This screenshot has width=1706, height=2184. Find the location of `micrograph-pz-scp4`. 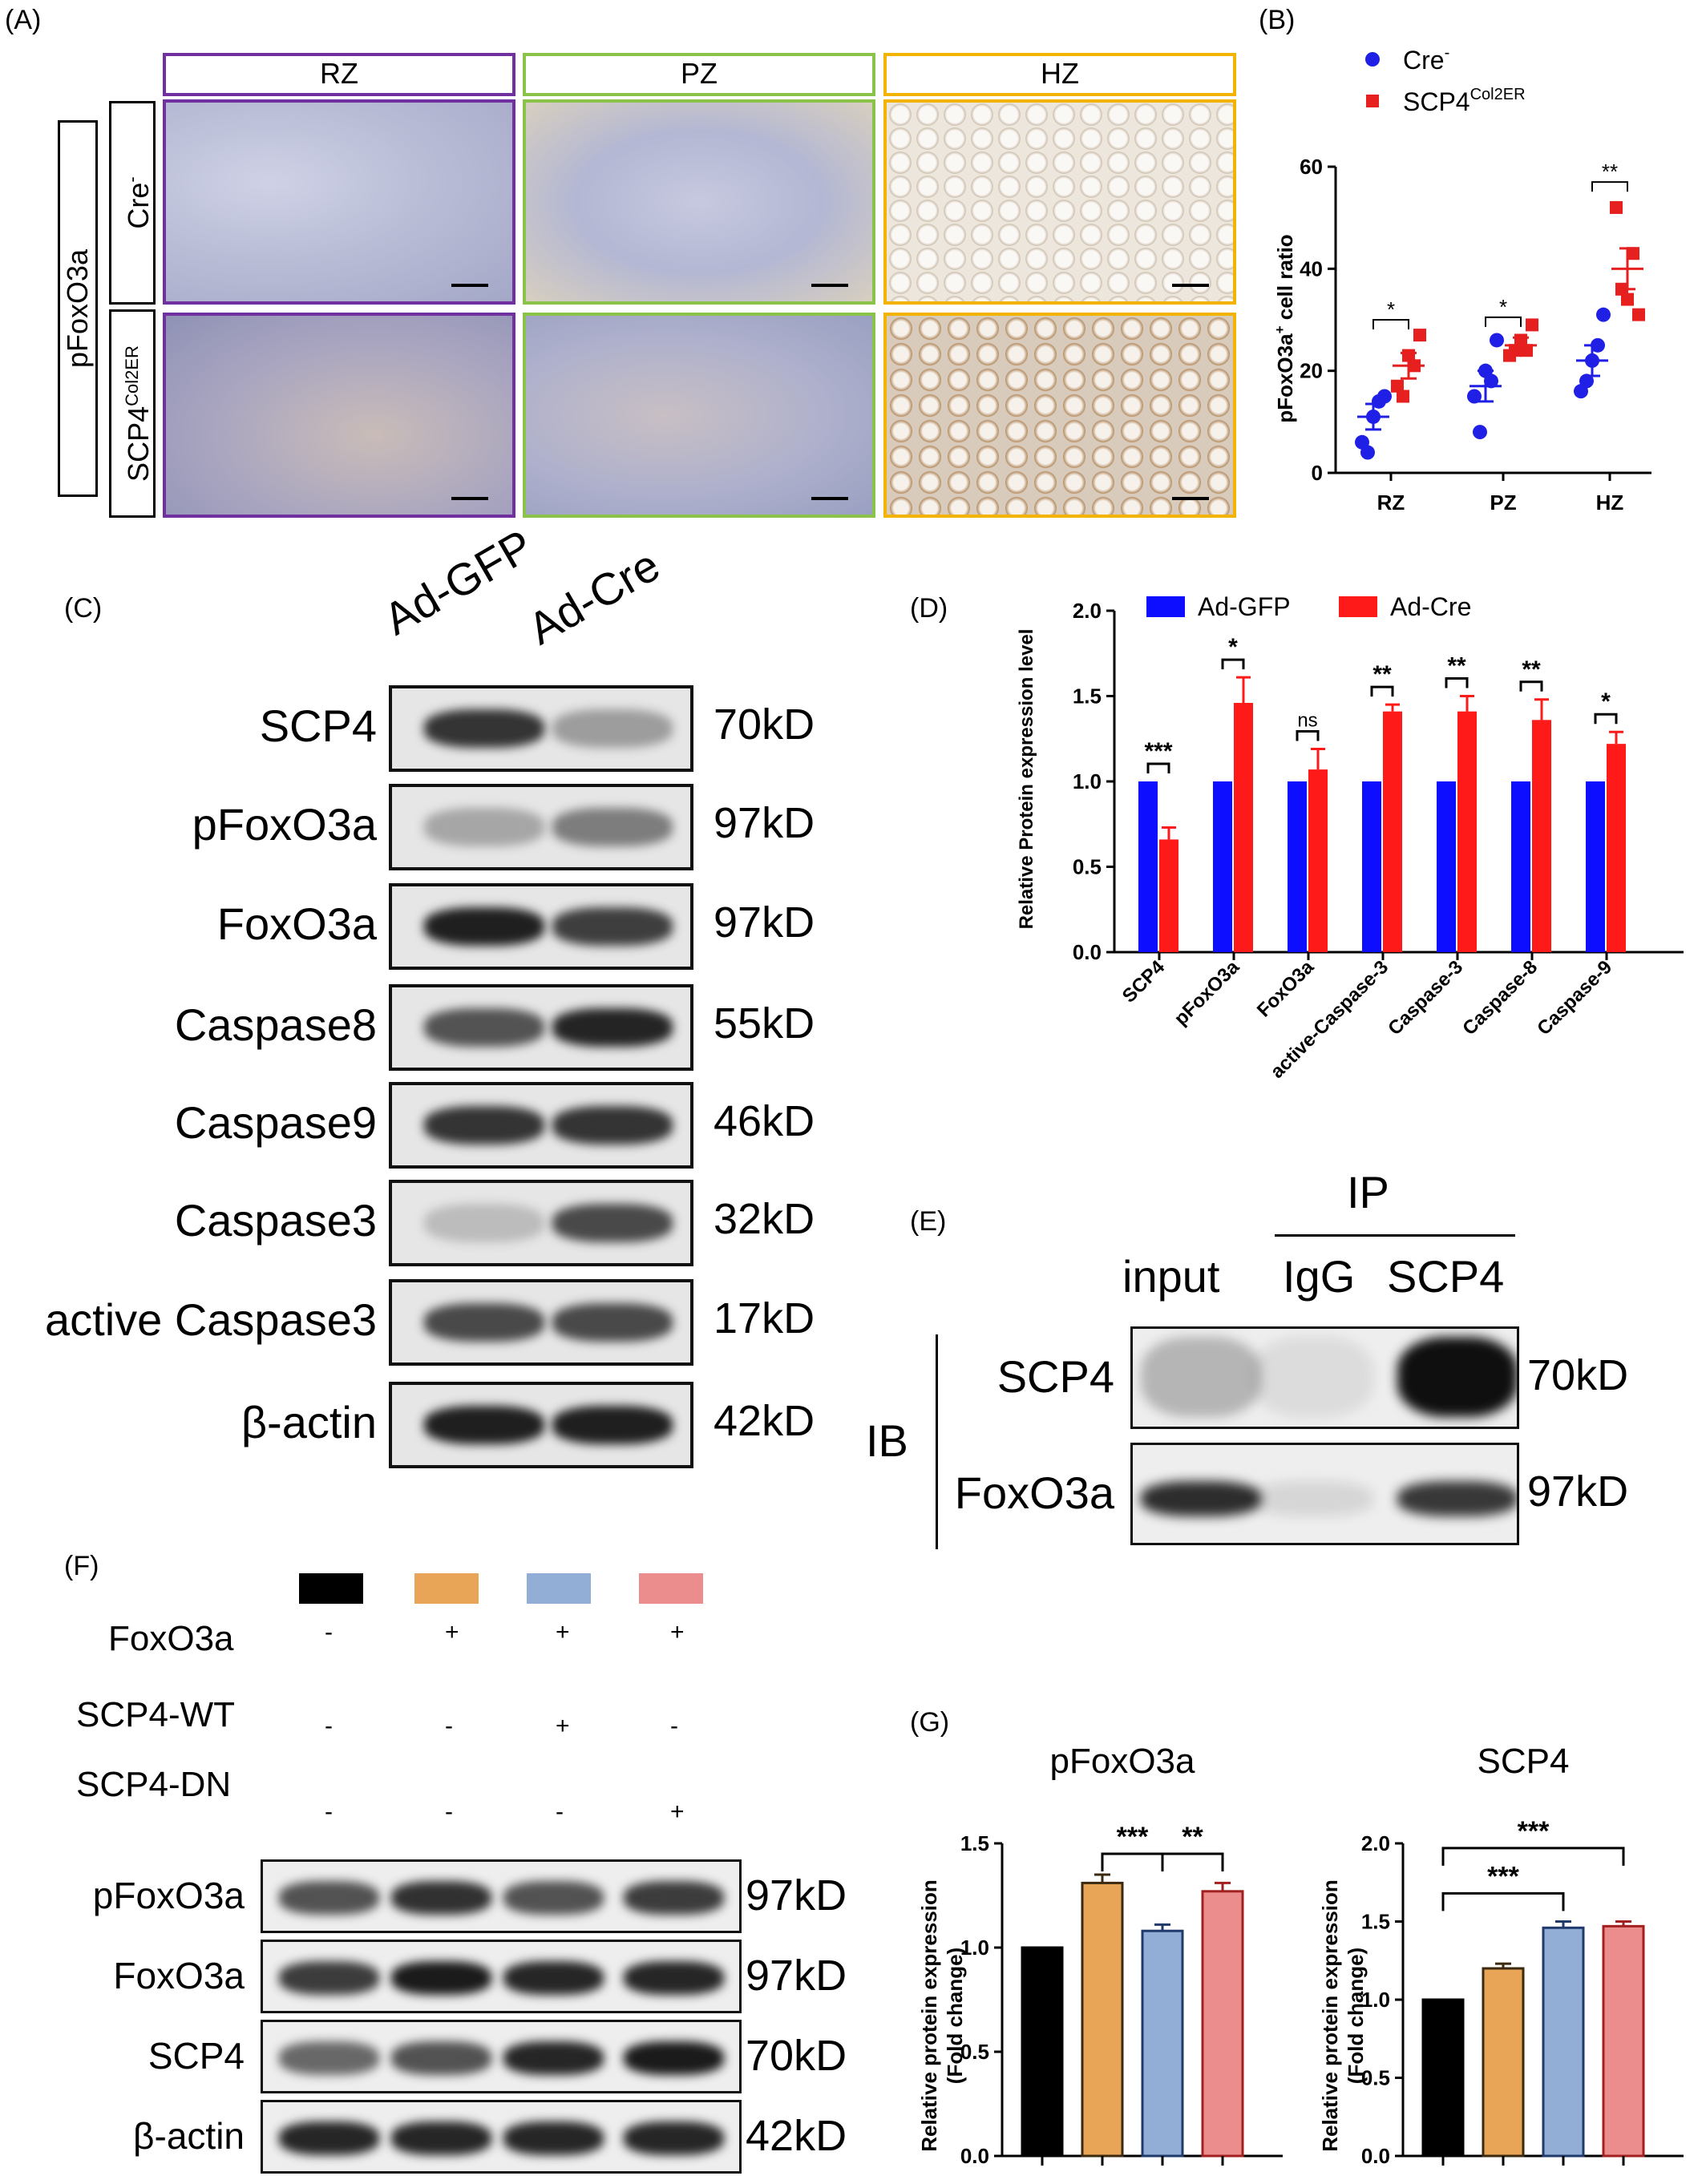

micrograph-pz-scp4 is located at coordinates (699, 415).